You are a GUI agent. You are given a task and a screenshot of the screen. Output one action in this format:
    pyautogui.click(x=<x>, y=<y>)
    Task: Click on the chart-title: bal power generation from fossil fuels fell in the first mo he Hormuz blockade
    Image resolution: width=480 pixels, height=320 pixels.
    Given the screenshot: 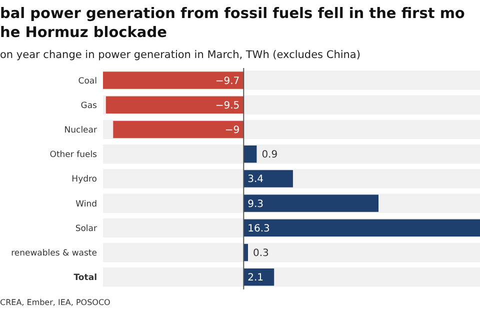 What is the action you would take?
    pyautogui.click(x=232, y=23)
    